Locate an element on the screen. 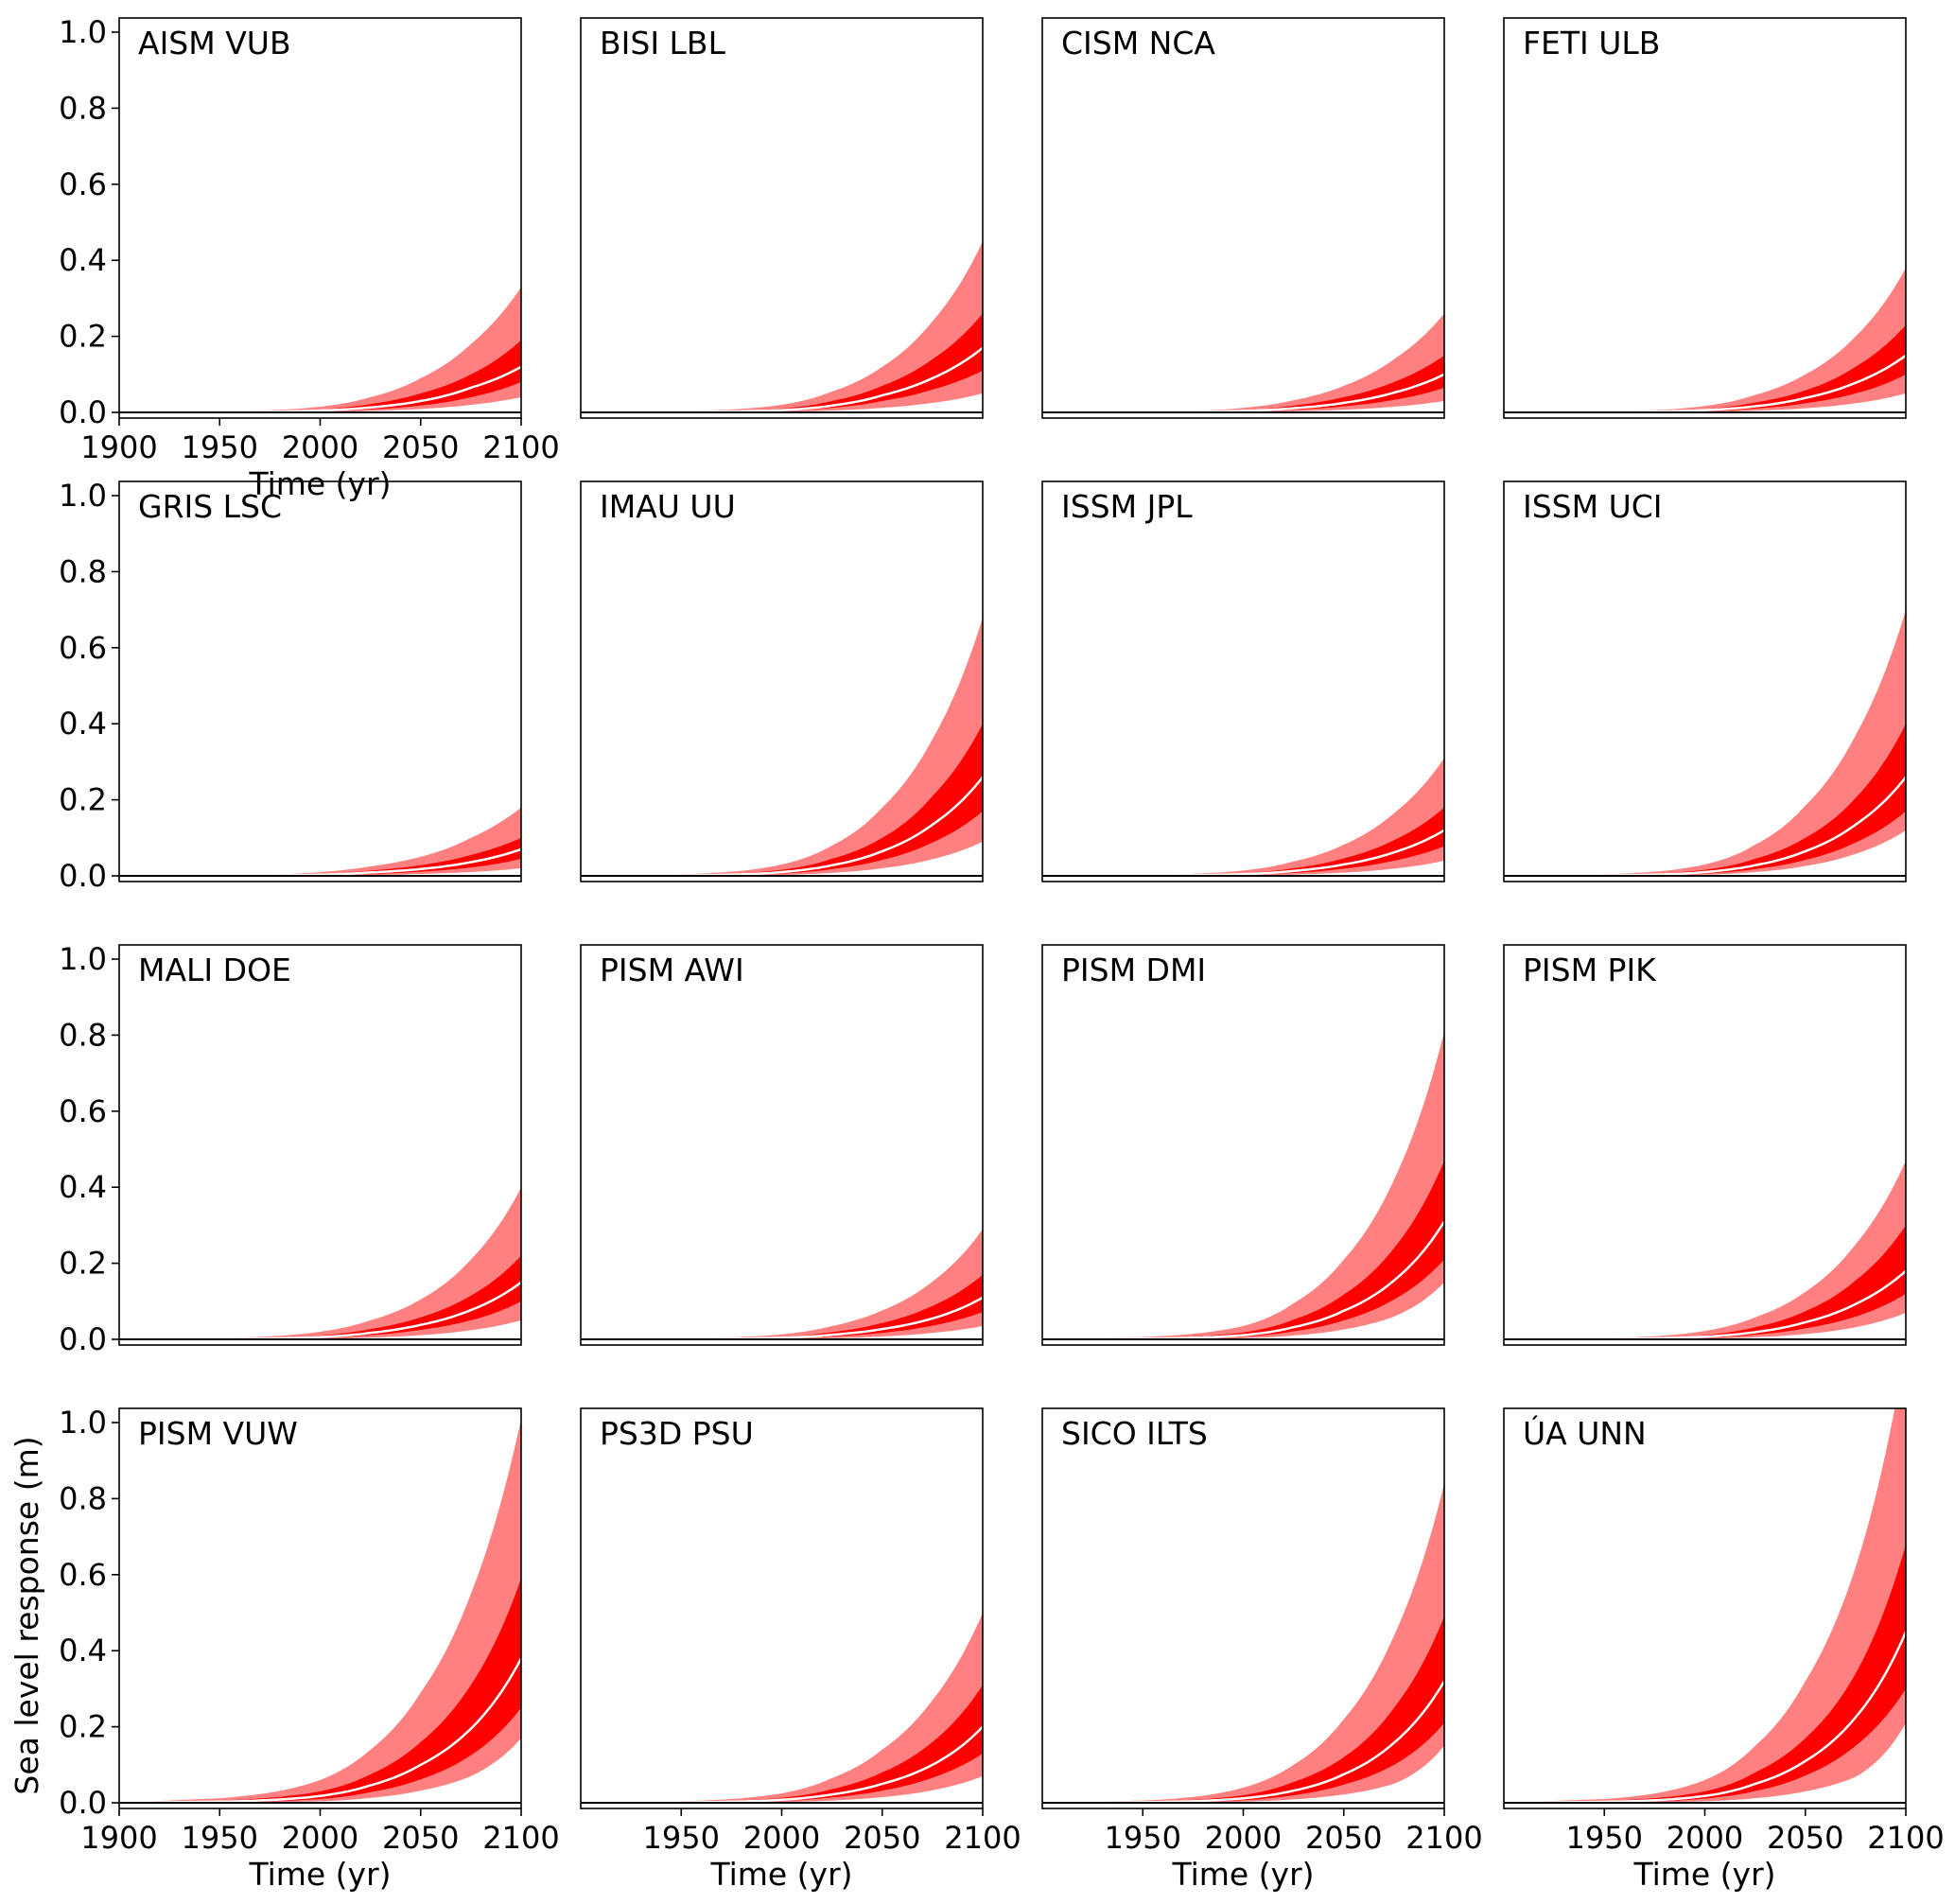  panel-title: PISM VUW is located at coordinates (218, 1434).